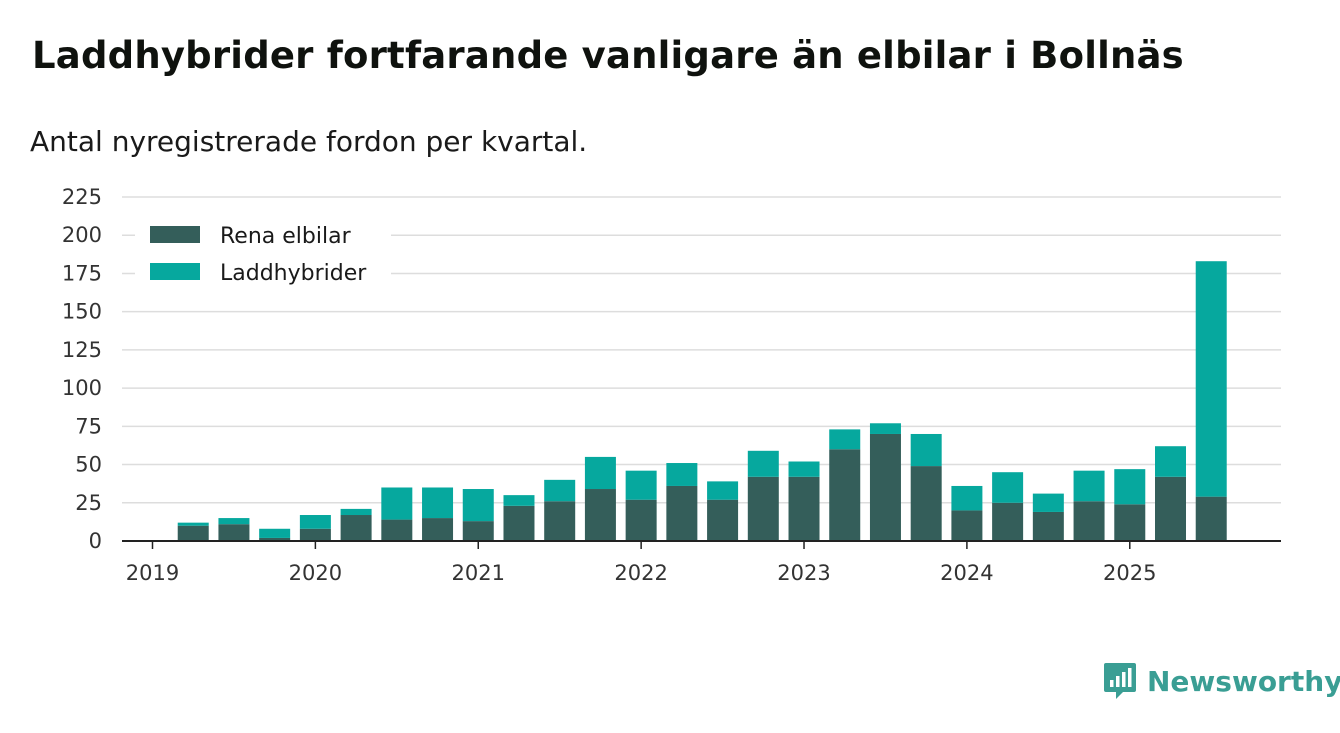 The image size is (1340, 733). I want to click on brand-logo: Newsworthy, so click(1221, 681).